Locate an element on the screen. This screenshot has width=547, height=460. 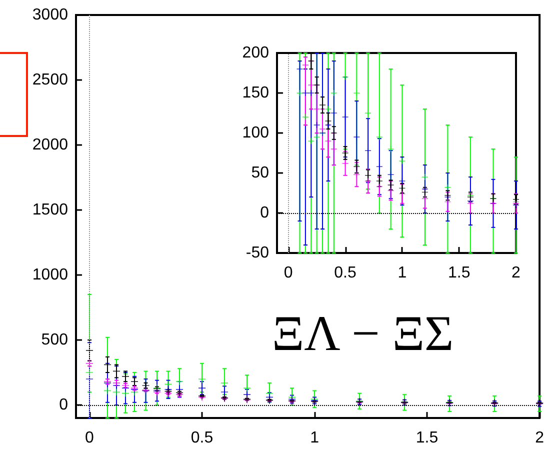
y-tick-label: -50 is located at coordinates (258, 253).